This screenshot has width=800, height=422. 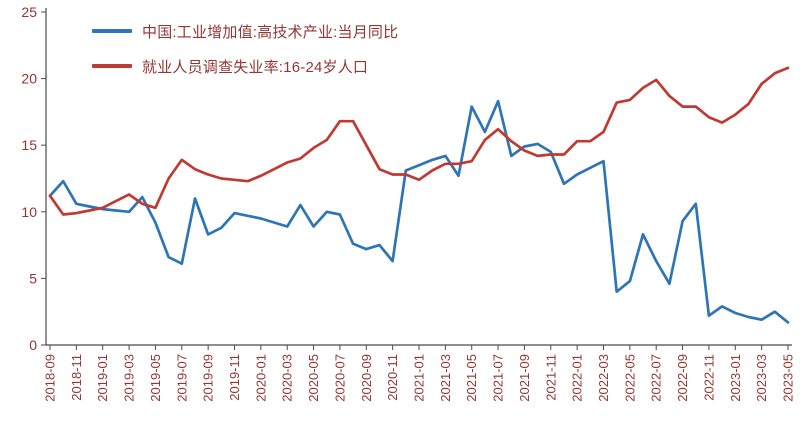 I want to click on legend-item-high-tech-output: 中国:工业增加值:高技术产业:当月同比, so click(x=245, y=31).